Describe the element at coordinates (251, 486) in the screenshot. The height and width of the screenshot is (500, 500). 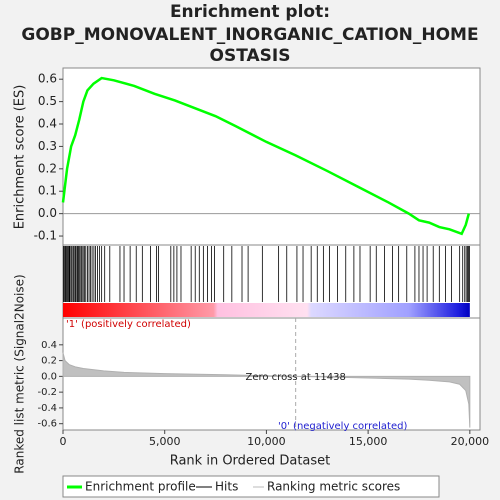
I see `legend-box` at that location.